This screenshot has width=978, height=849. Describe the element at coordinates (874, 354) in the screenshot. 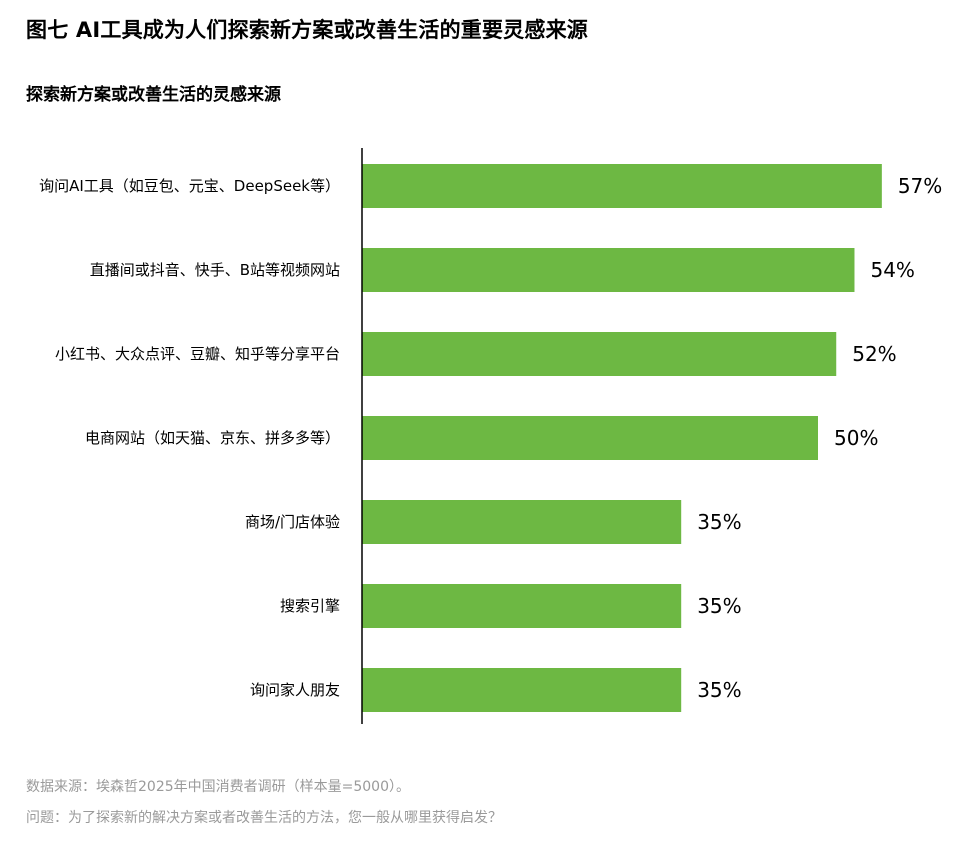

I see `value-label: 52%` at that location.